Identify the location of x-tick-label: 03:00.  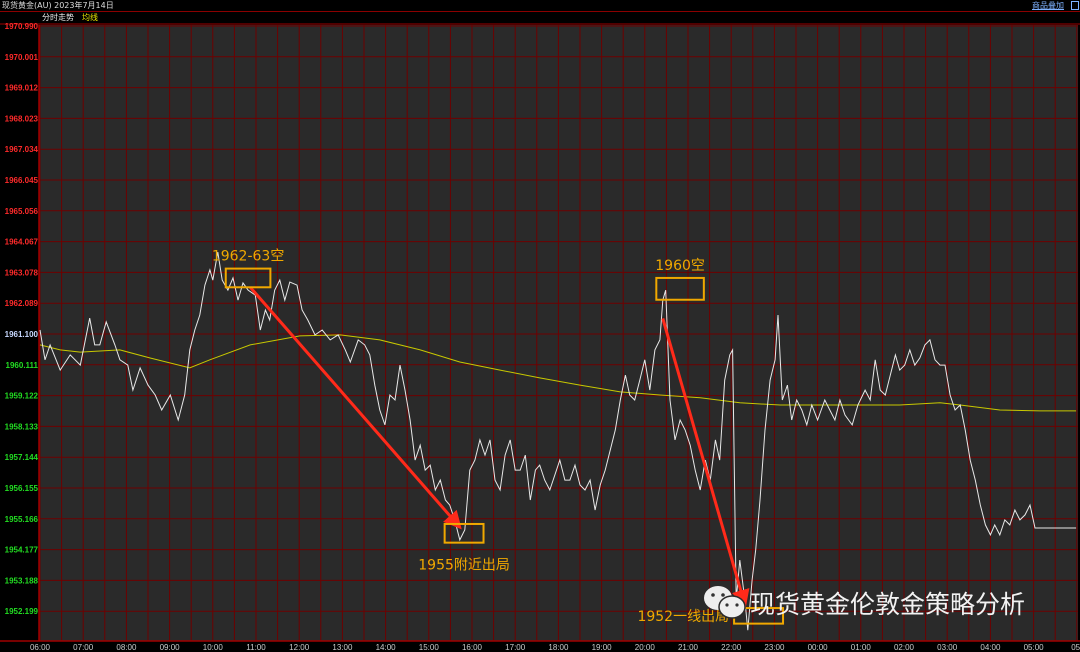
(947, 647).